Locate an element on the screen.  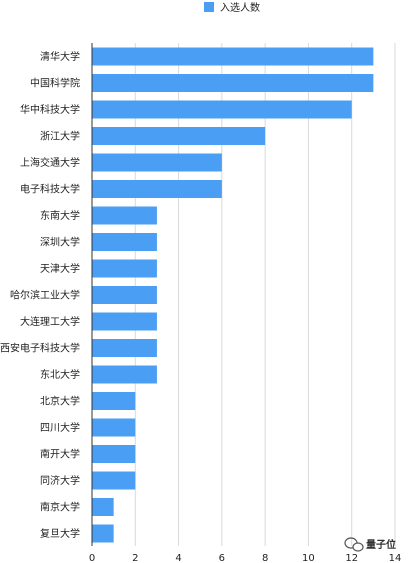
category-label: 清华大学 is located at coordinates (60, 56).